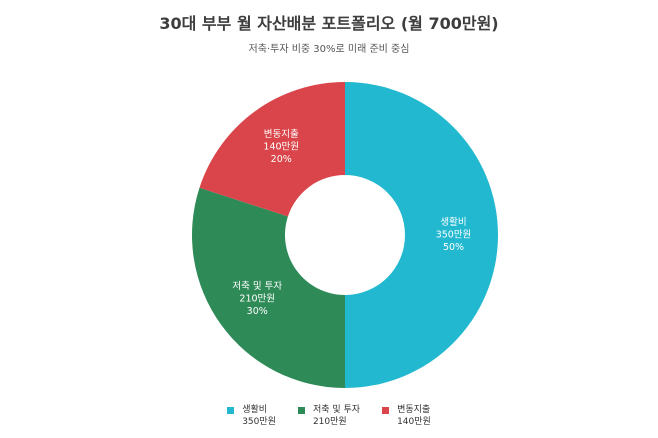 The image size is (658, 438). Describe the element at coordinates (336, 416) in the screenshot. I see `legend-label: 저축 및 투자 210만원` at that location.